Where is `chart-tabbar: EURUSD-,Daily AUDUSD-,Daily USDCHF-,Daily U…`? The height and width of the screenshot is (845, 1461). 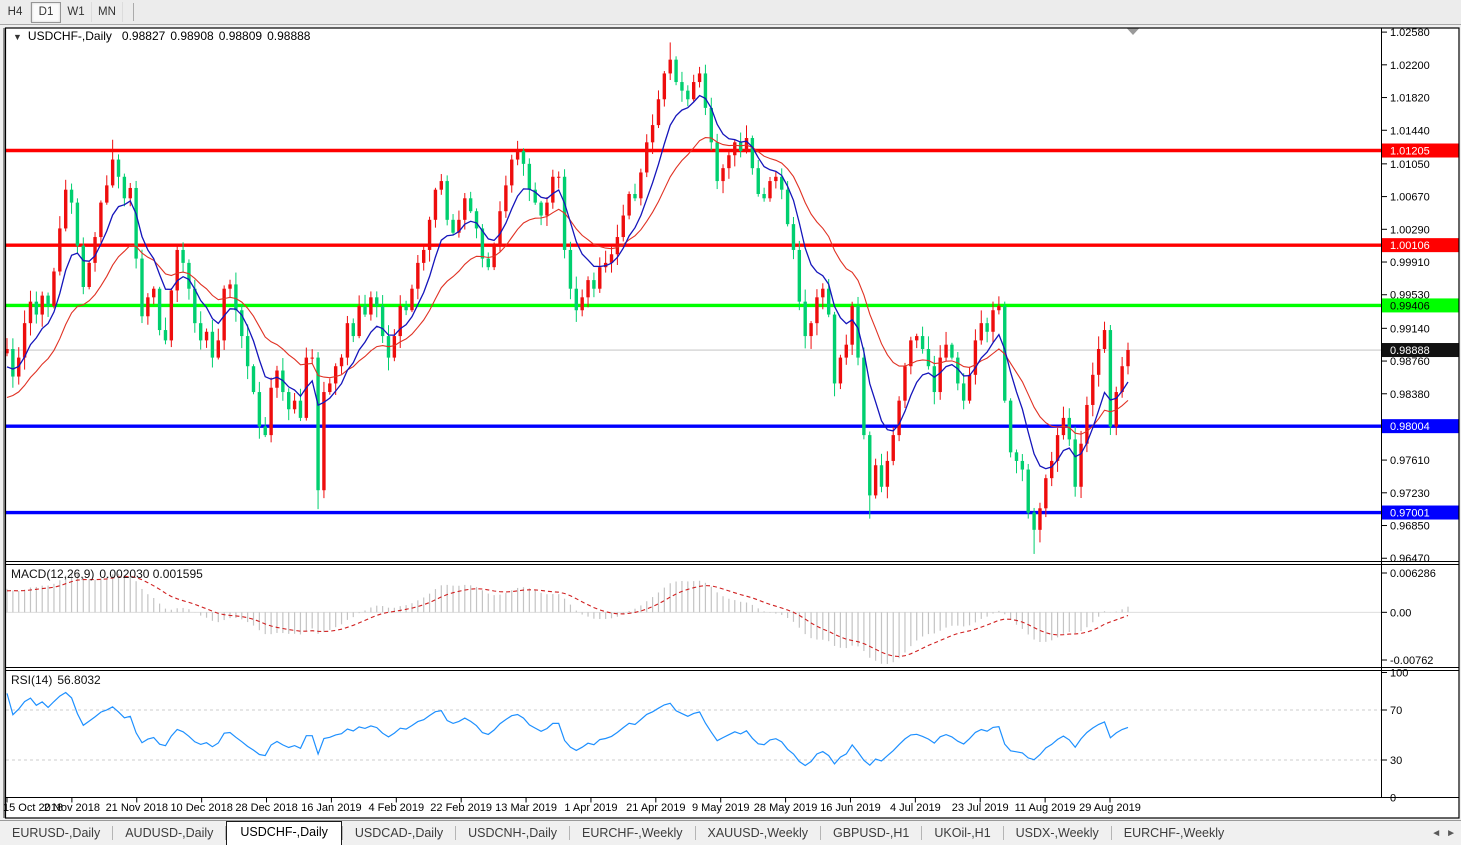 chart-tabbar: EURUSD-,Daily AUDUSD-,Daily USDCHF-,Daily U… is located at coordinates (730, 832).